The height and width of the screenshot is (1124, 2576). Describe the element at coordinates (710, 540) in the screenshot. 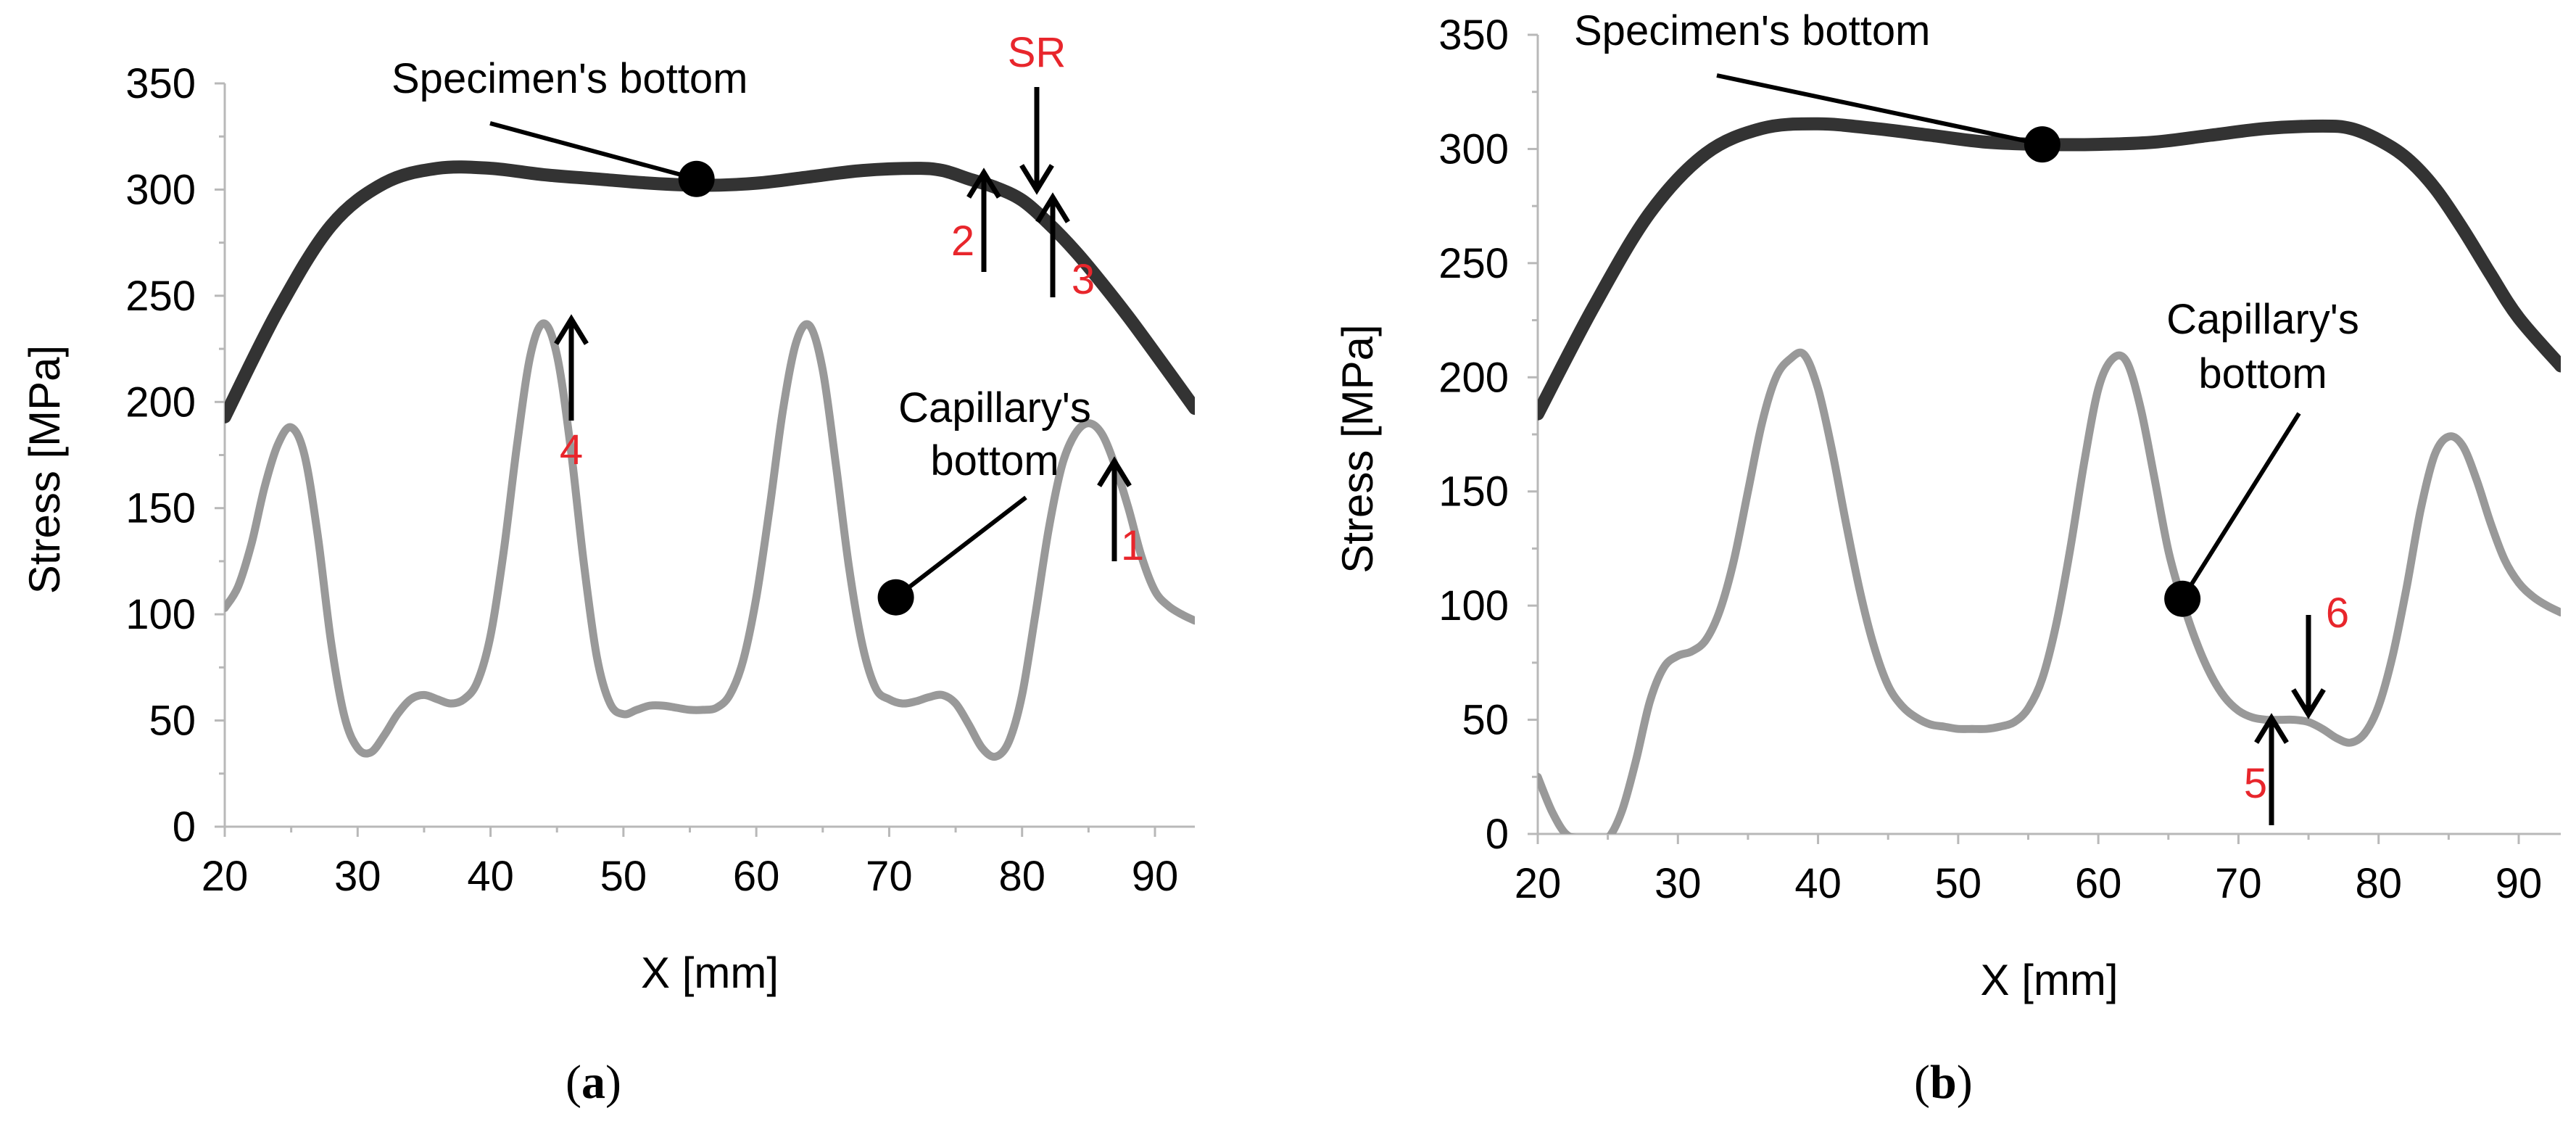

I see `series-line-capillary-bottom` at that location.